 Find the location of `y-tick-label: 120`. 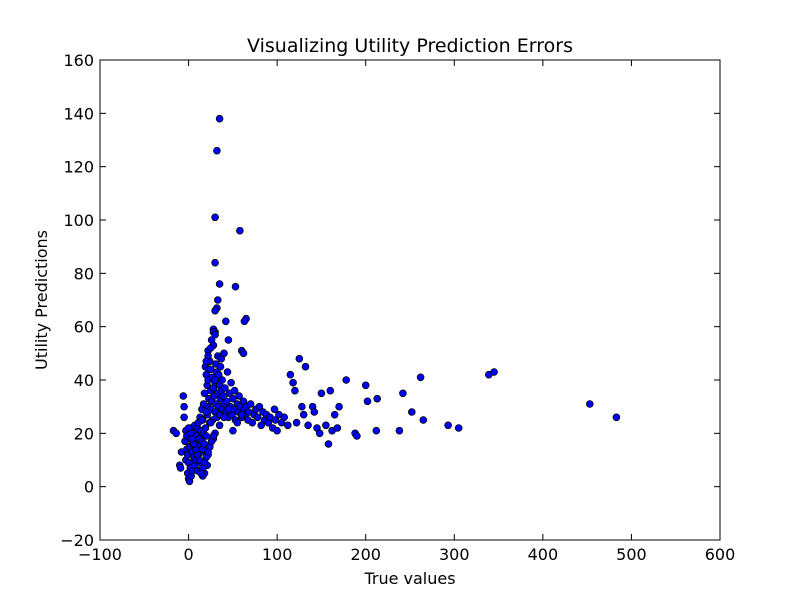

y-tick-label: 120 is located at coordinates (78, 167).